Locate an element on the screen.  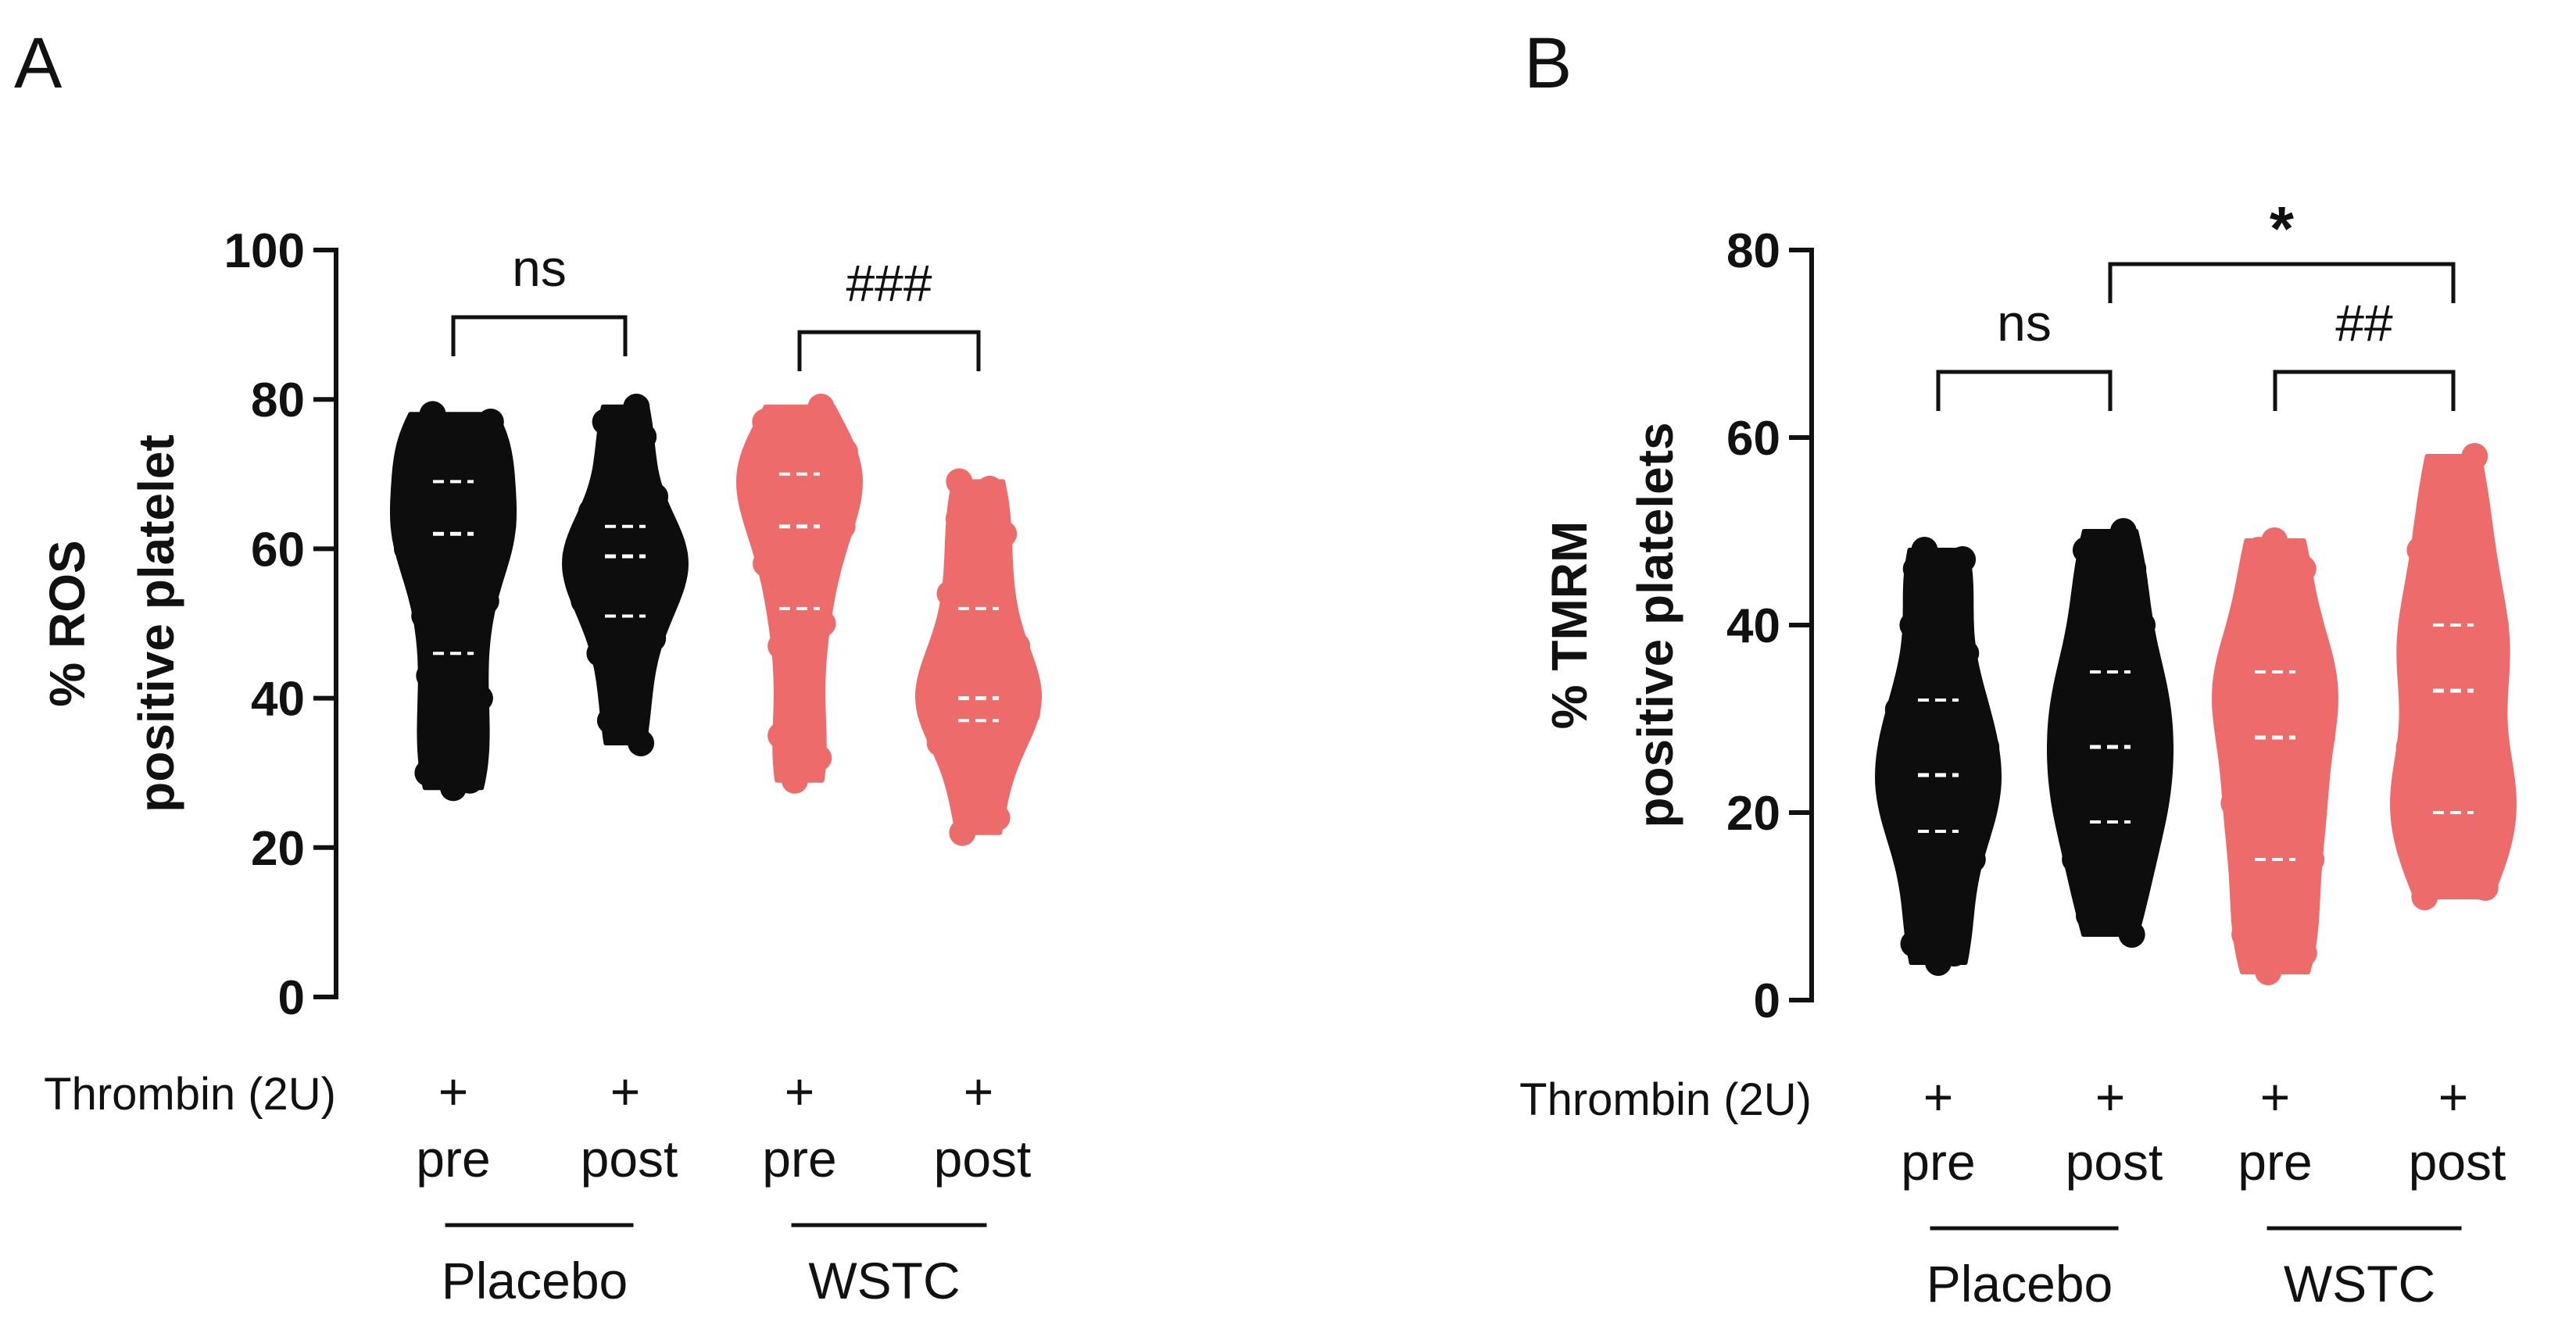
violin-wstc-post is located at coordinates (978, 657).